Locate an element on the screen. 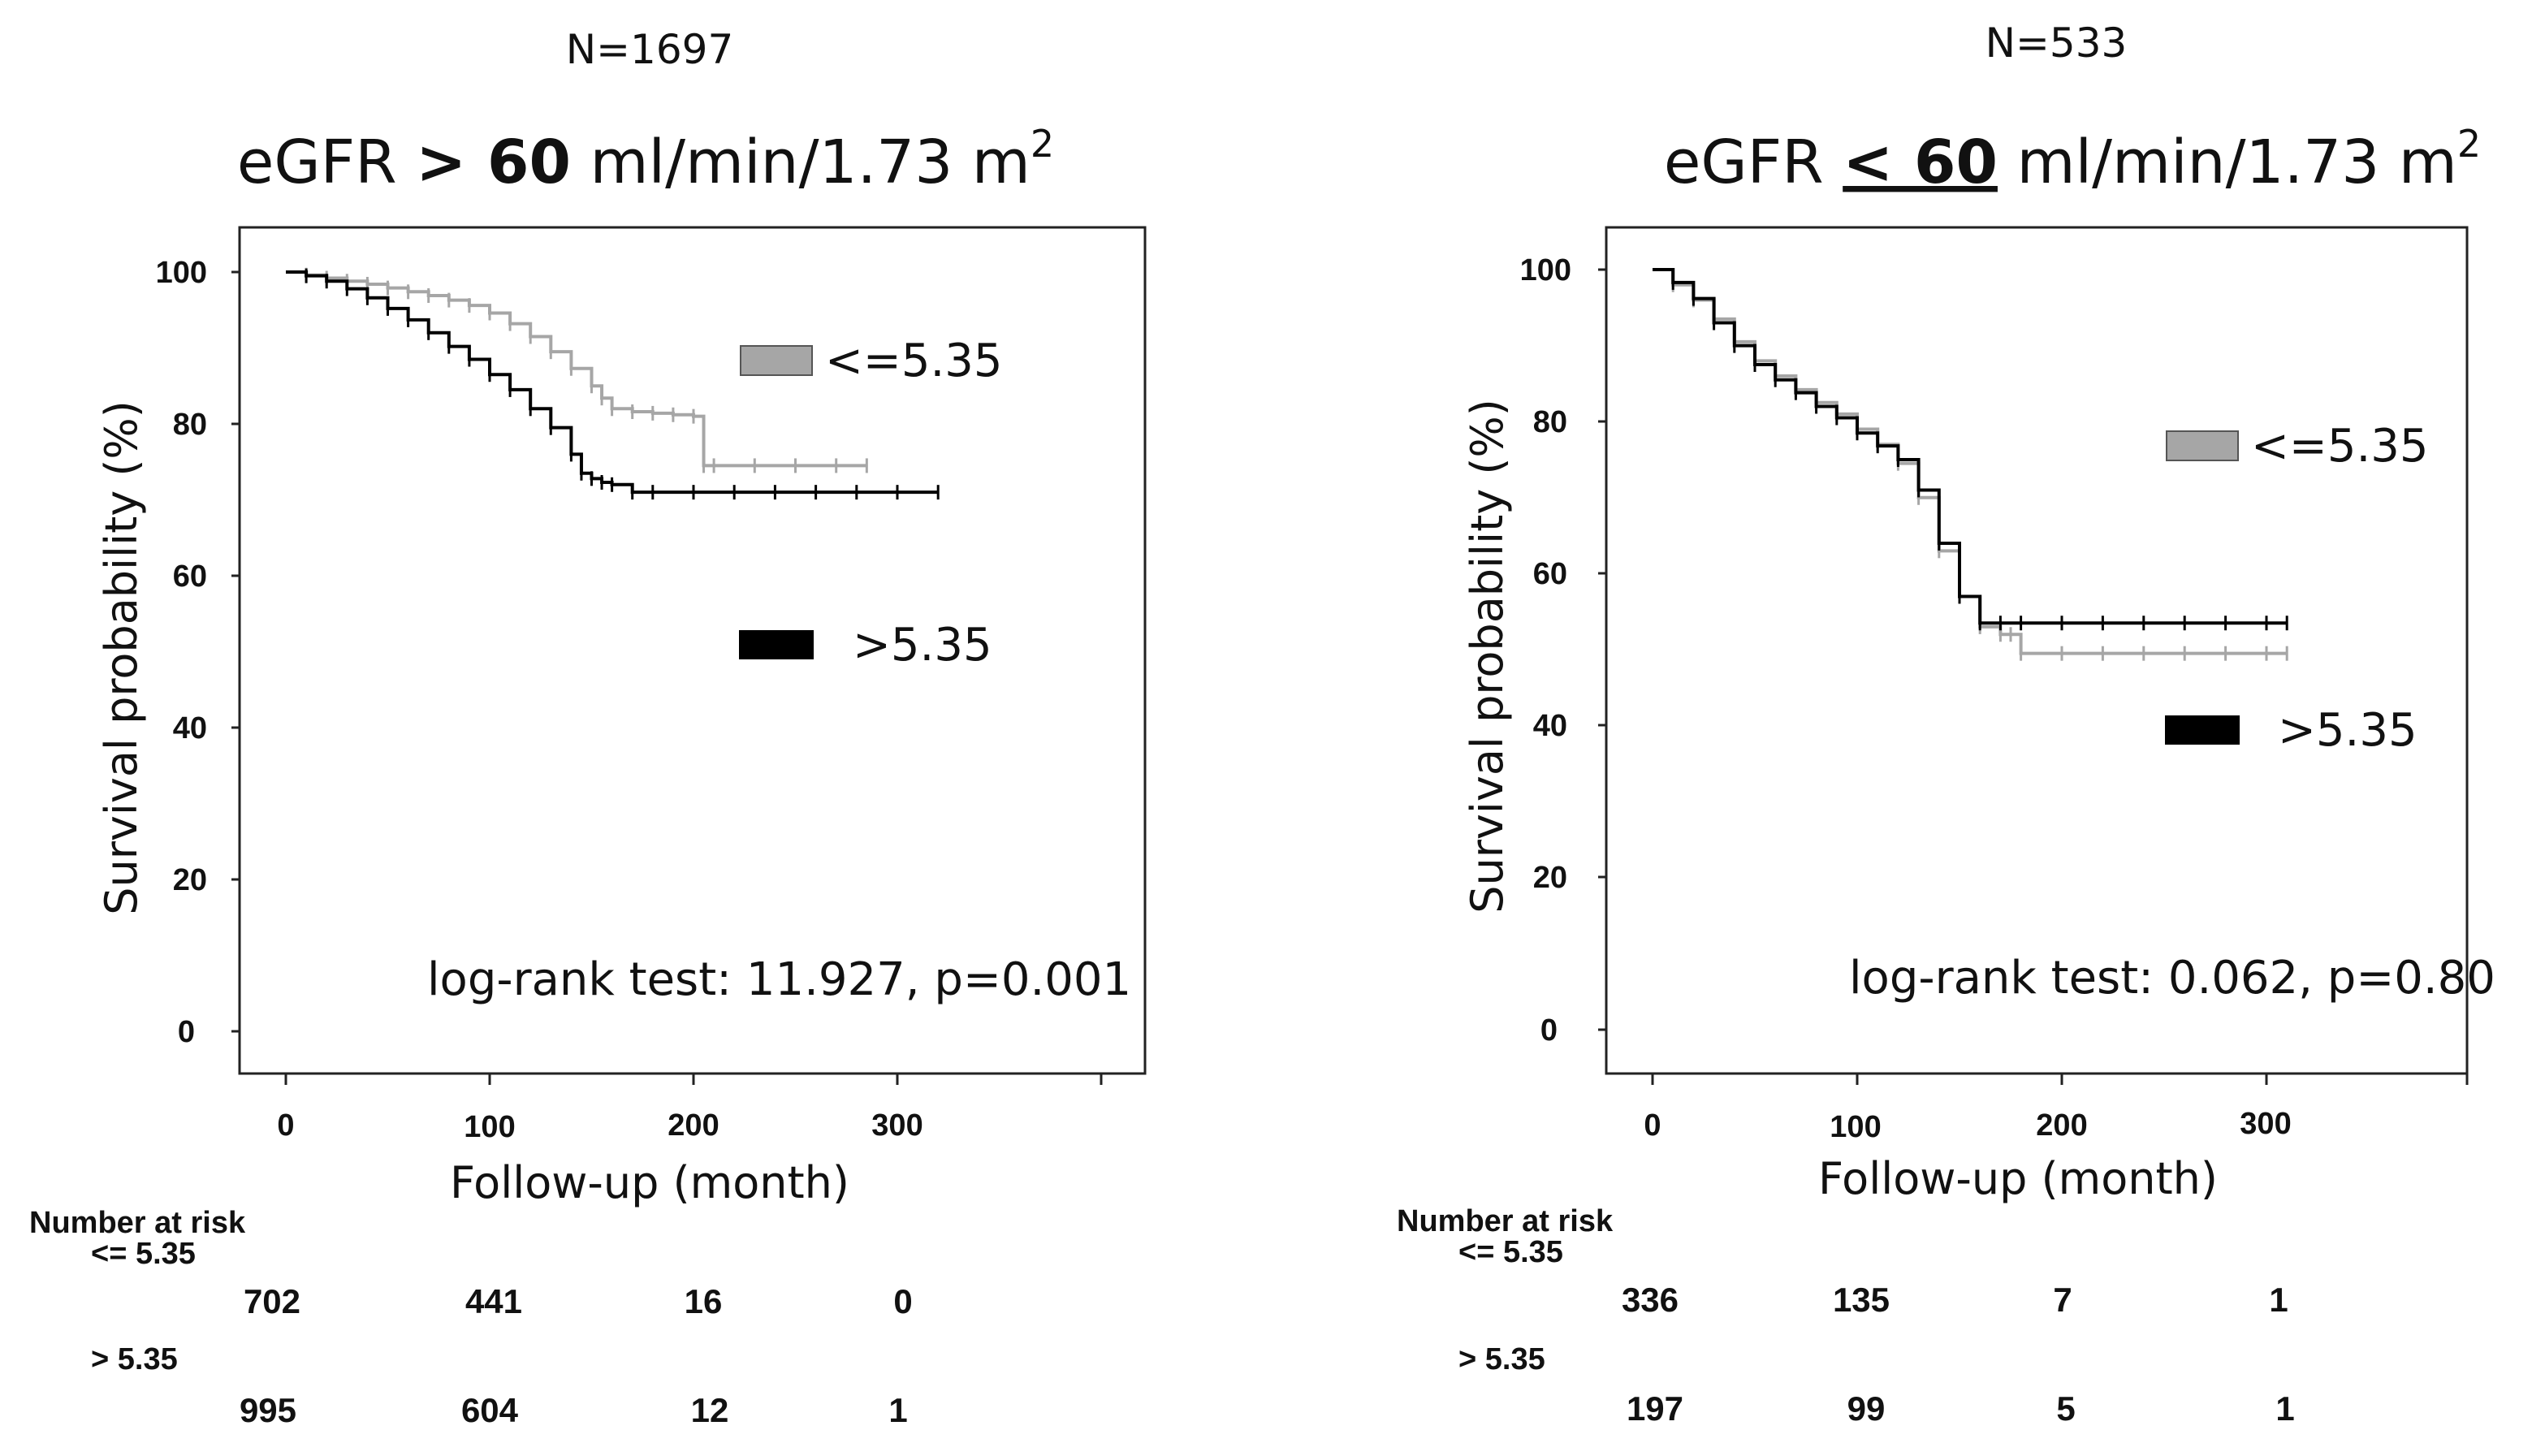 This screenshot has height=1456, width=2545. chart-title: eGFR < 60 ml/min/1.73 m2 is located at coordinates (2072, 159).